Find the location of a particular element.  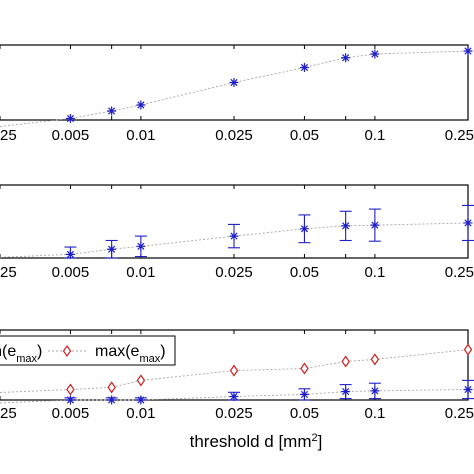

legend: mean(emax)max(emax) is located at coordinates (88, 350).